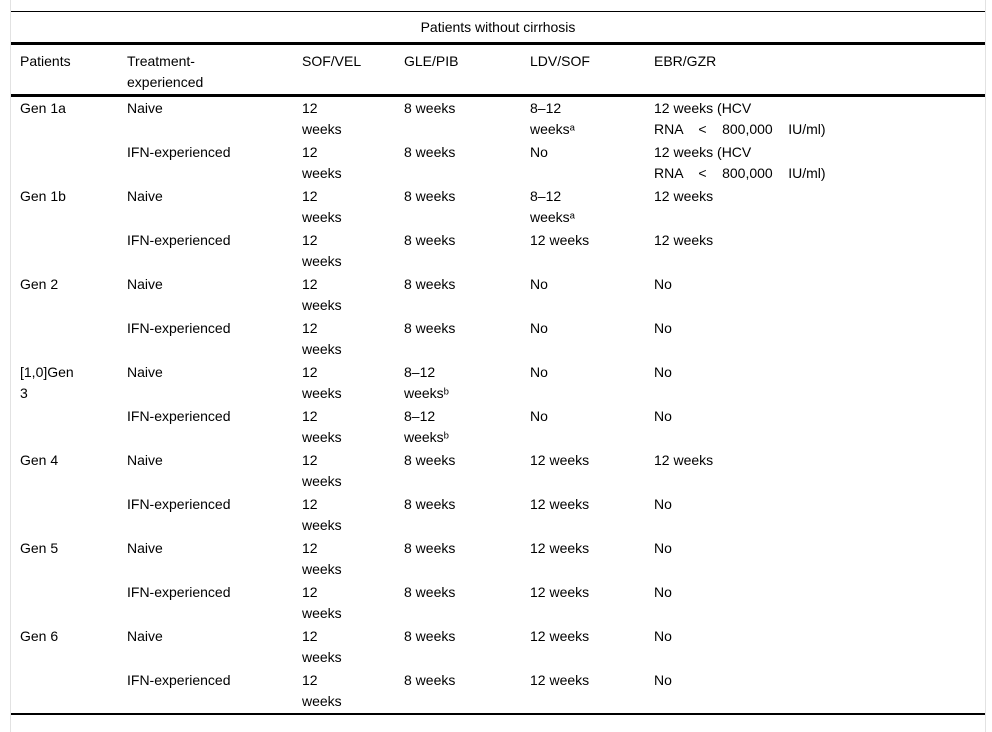 Image resolution: width=992 pixels, height=732 pixels. What do you see at coordinates (39, 548) in the screenshot?
I see `table-cell: Gen 5` at bounding box center [39, 548].